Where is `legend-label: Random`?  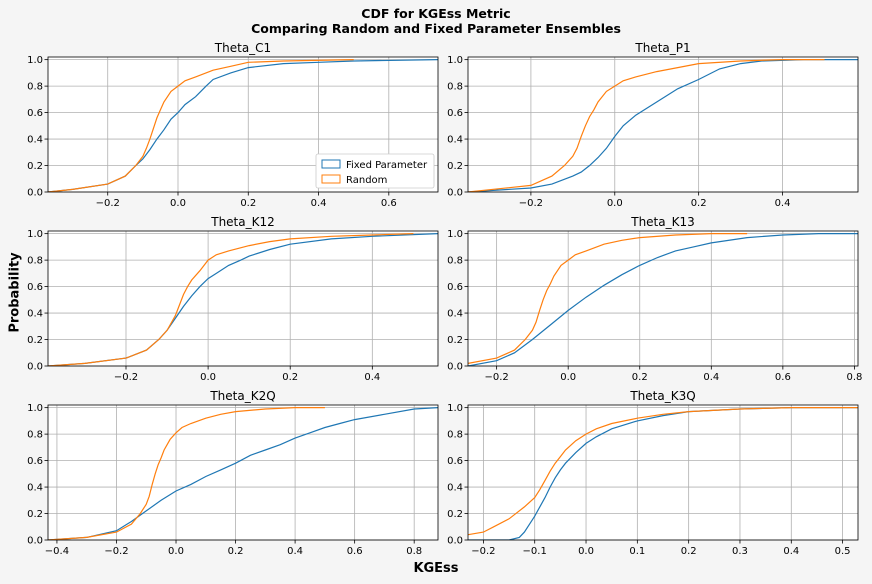
legend-label: Random is located at coordinates (366, 180).